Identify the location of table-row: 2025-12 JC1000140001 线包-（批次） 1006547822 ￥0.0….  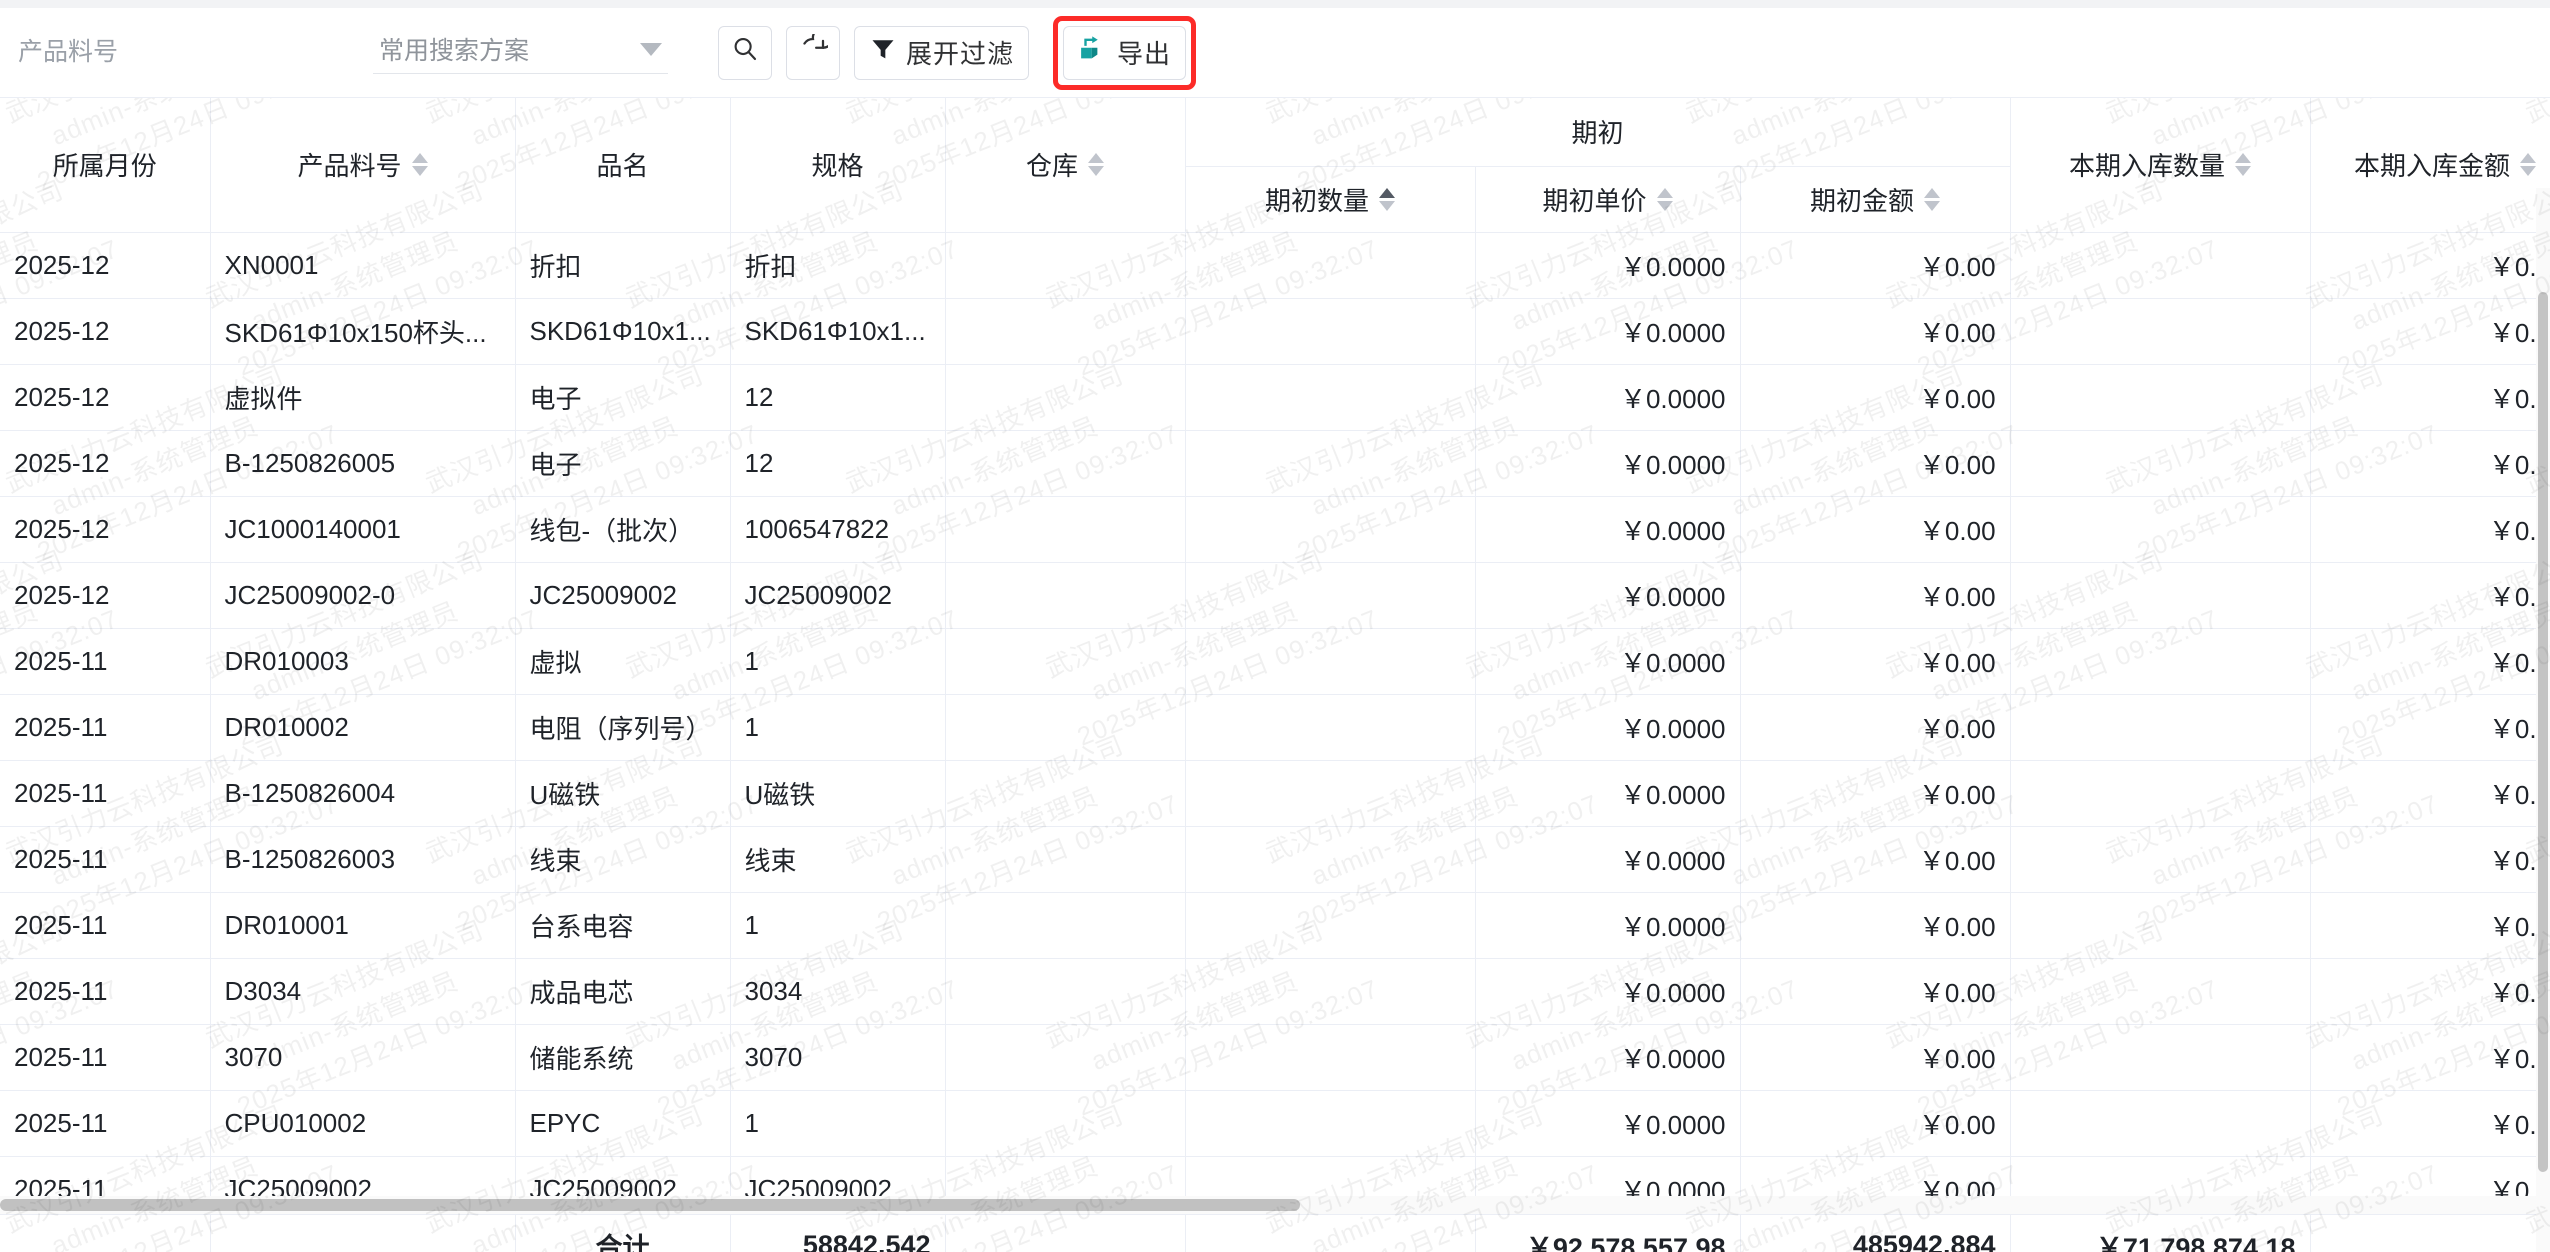
(1275, 529).